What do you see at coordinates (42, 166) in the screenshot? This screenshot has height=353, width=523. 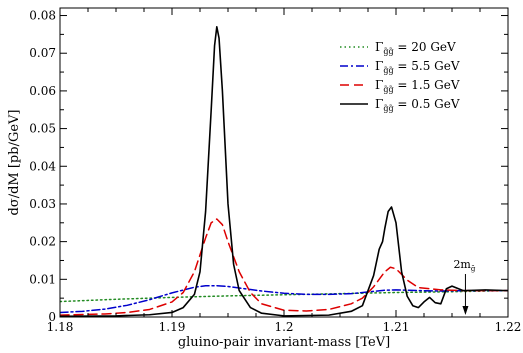 I see `y-tick-label: 0.04` at bounding box center [42, 166].